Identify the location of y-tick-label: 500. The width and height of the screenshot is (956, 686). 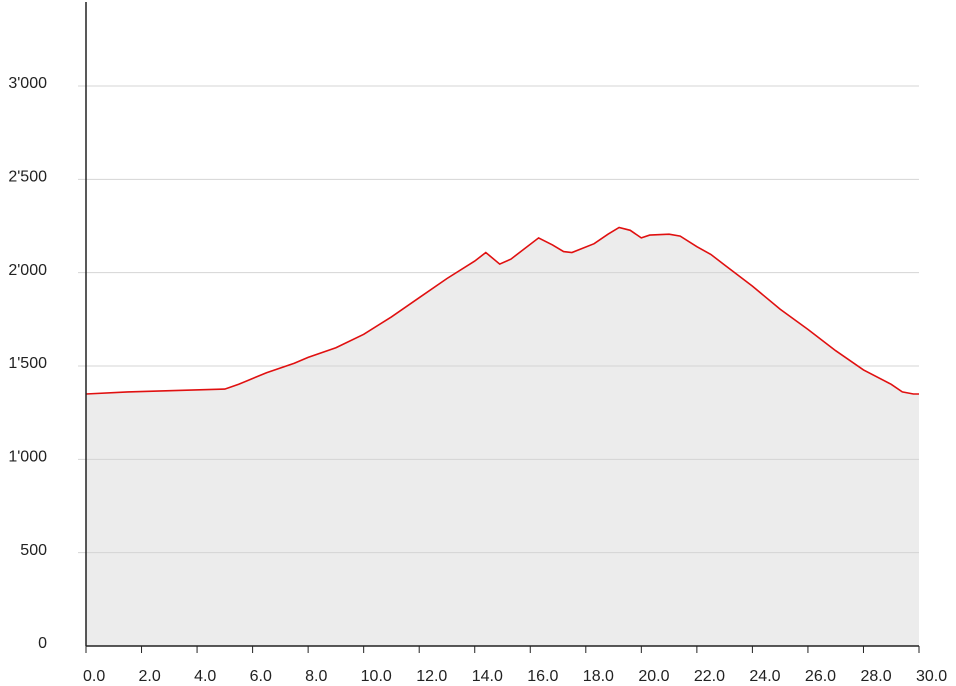
(33, 550).